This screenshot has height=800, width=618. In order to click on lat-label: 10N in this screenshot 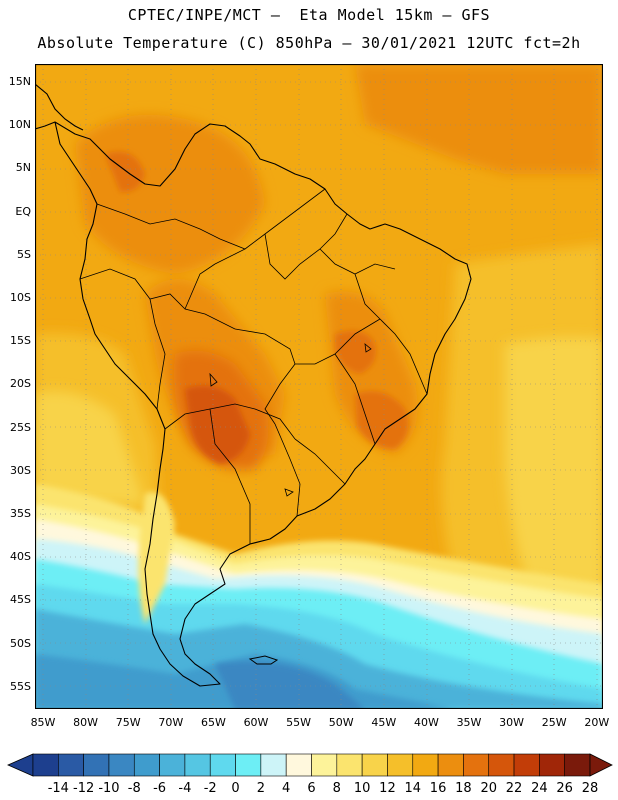, I will do `click(19, 125)`.